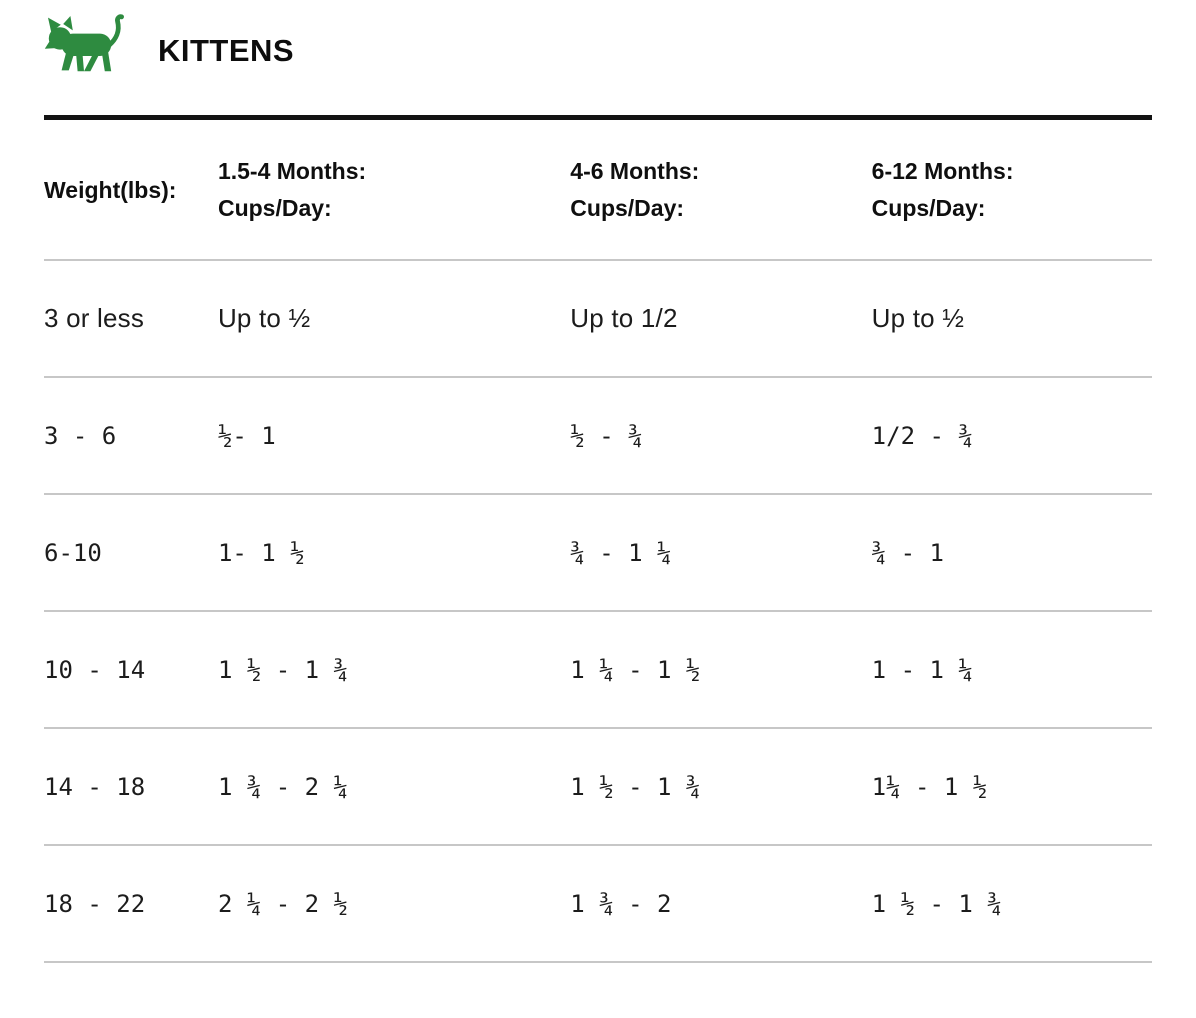 This screenshot has width=1196, height=1018. I want to click on weight-cell: 10 - 14, so click(131, 670).